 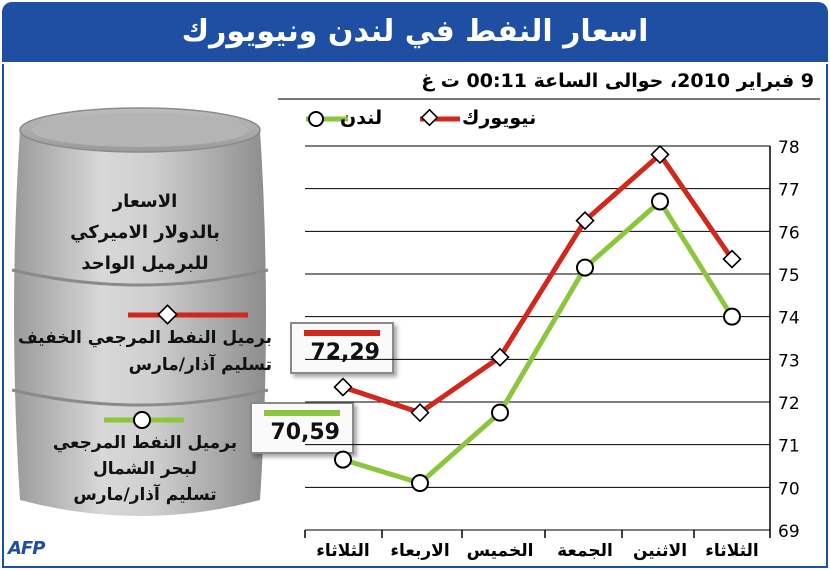 I want to click on y-tick-label: 69, so click(x=789, y=532).